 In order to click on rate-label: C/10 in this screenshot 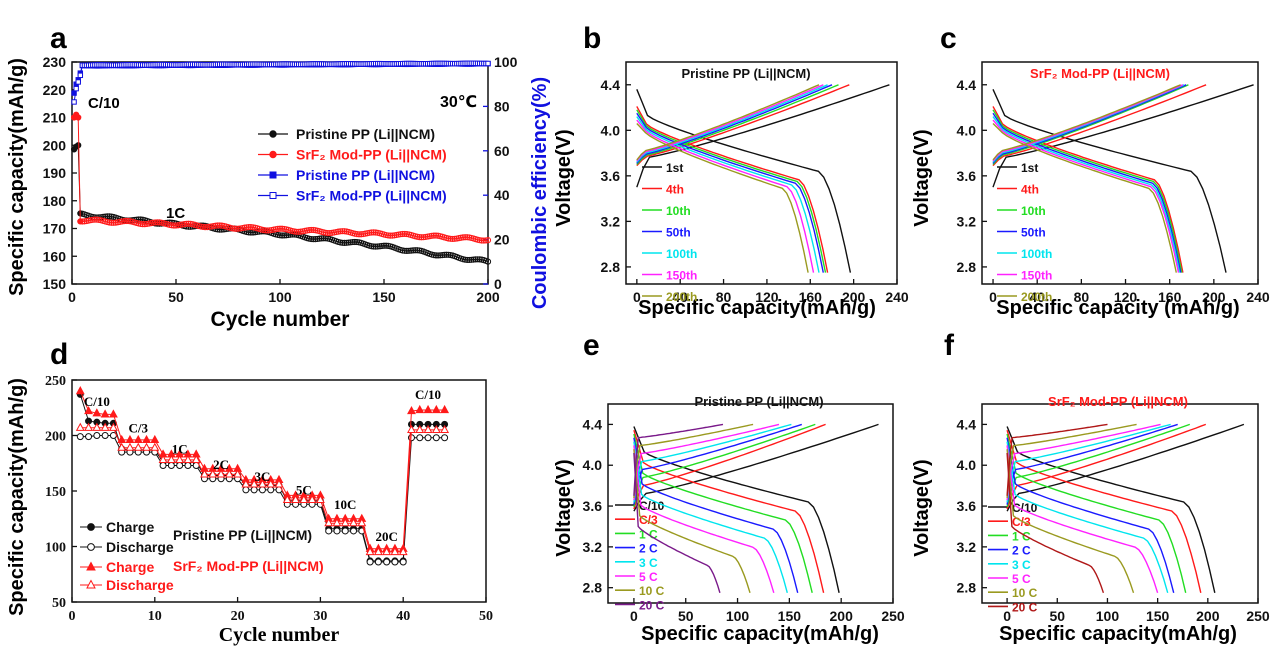, I will do `click(97, 401)`.